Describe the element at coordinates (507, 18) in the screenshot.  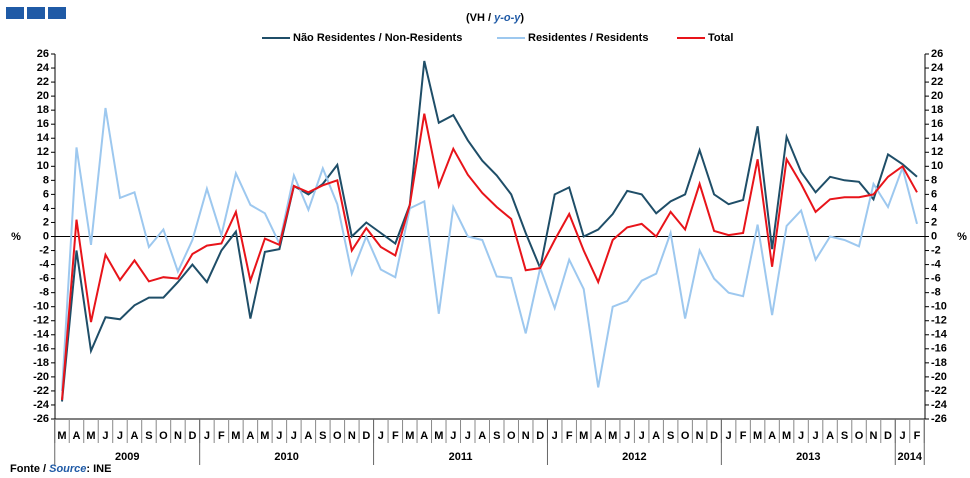
I see `subtitle-part: y-o-y` at that location.